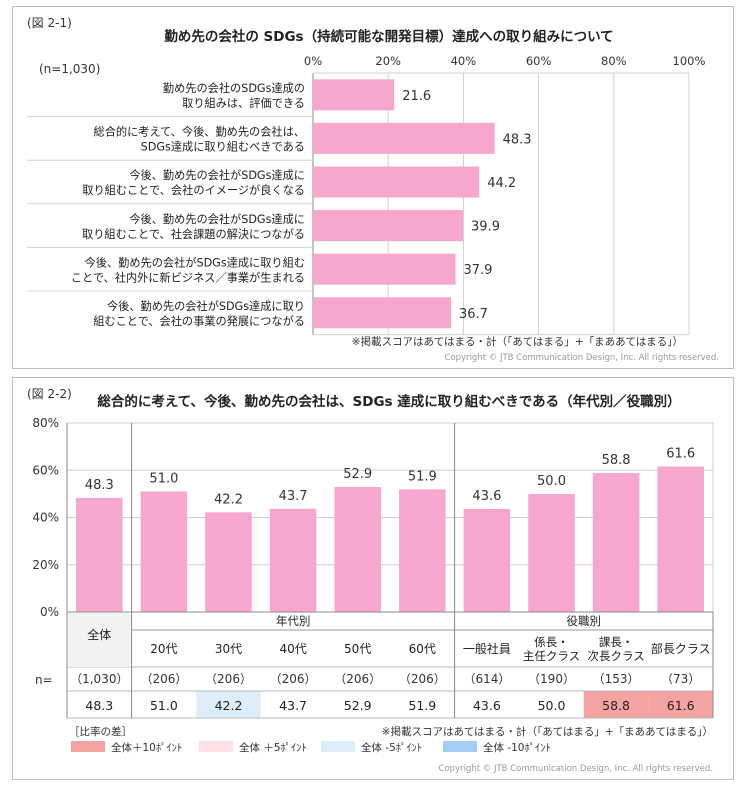 The height and width of the screenshot is (789, 748). What do you see at coordinates (193, 190) in the screenshot?
I see `category-label: 取り組むことで、会社のイメージが良くなる` at bounding box center [193, 190].